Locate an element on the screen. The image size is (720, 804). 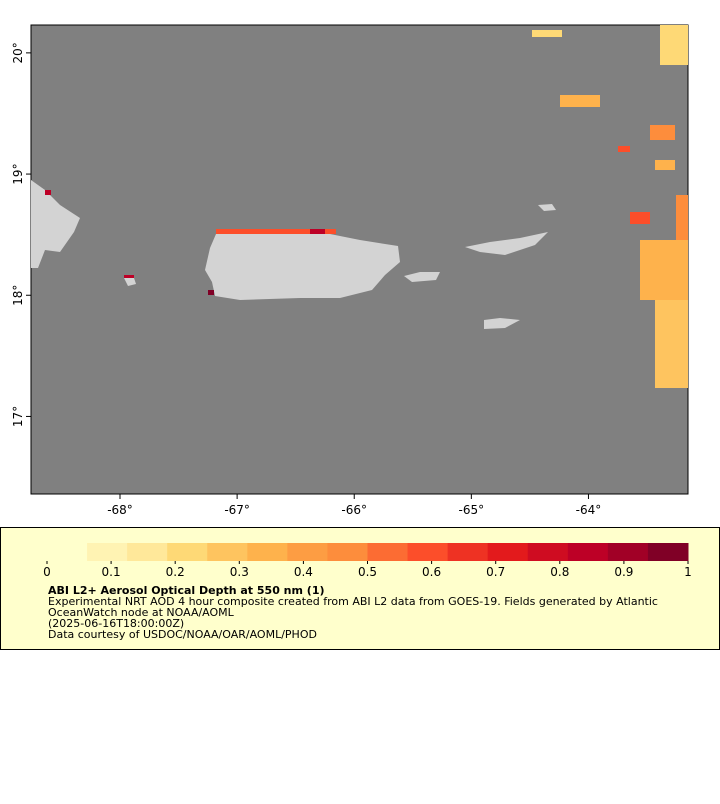
legend-line: (2025-06-16T18:00:00Z) is located at coordinates (116, 623).